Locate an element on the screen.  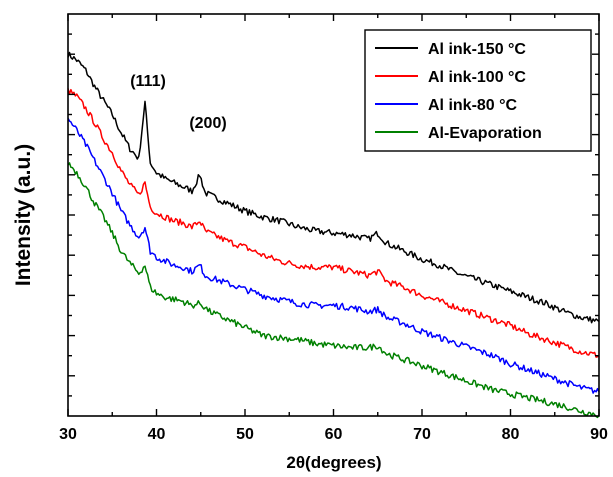
x-axis-title: 2θ(degrees) is located at coordinates (333, 462).